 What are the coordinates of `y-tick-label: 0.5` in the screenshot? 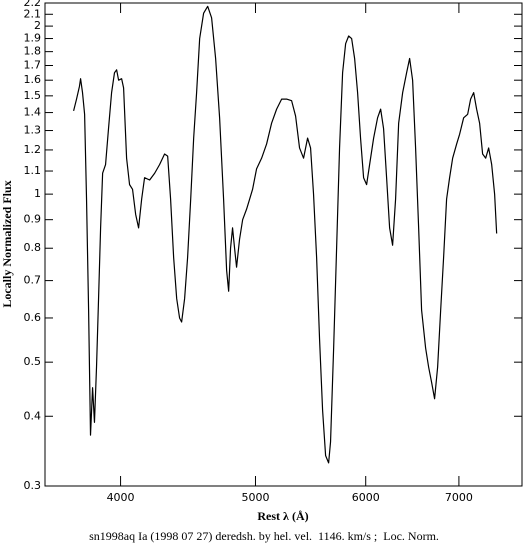 It's located at (33, 361).